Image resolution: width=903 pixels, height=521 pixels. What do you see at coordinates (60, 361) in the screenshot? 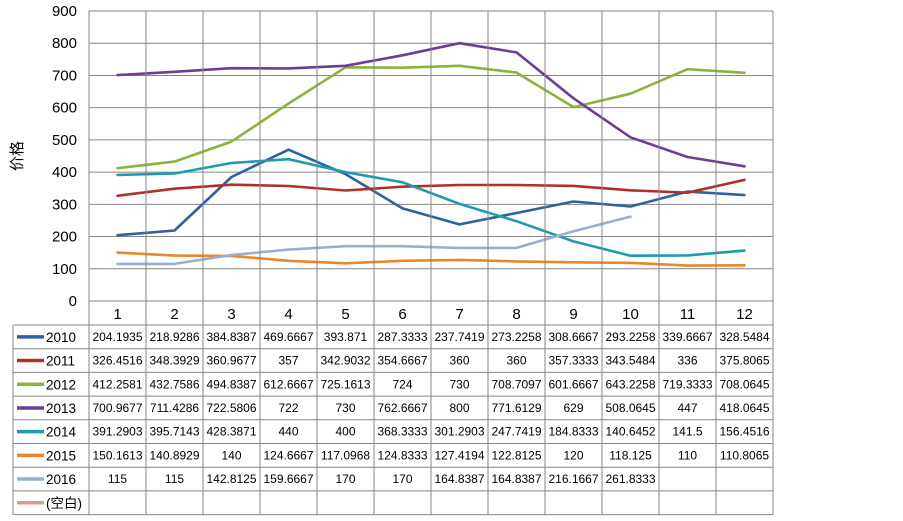
I see `series-name: 2011` at bounding box center [60, 361].